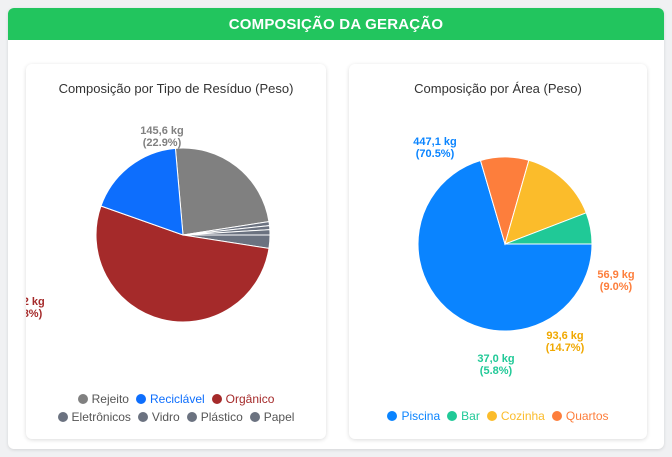 The width and height of the screenshot is (672, 457). Describe the element at coordinates (165, 417) in the screenshot. I see `legend-label: Vidro` at that location.